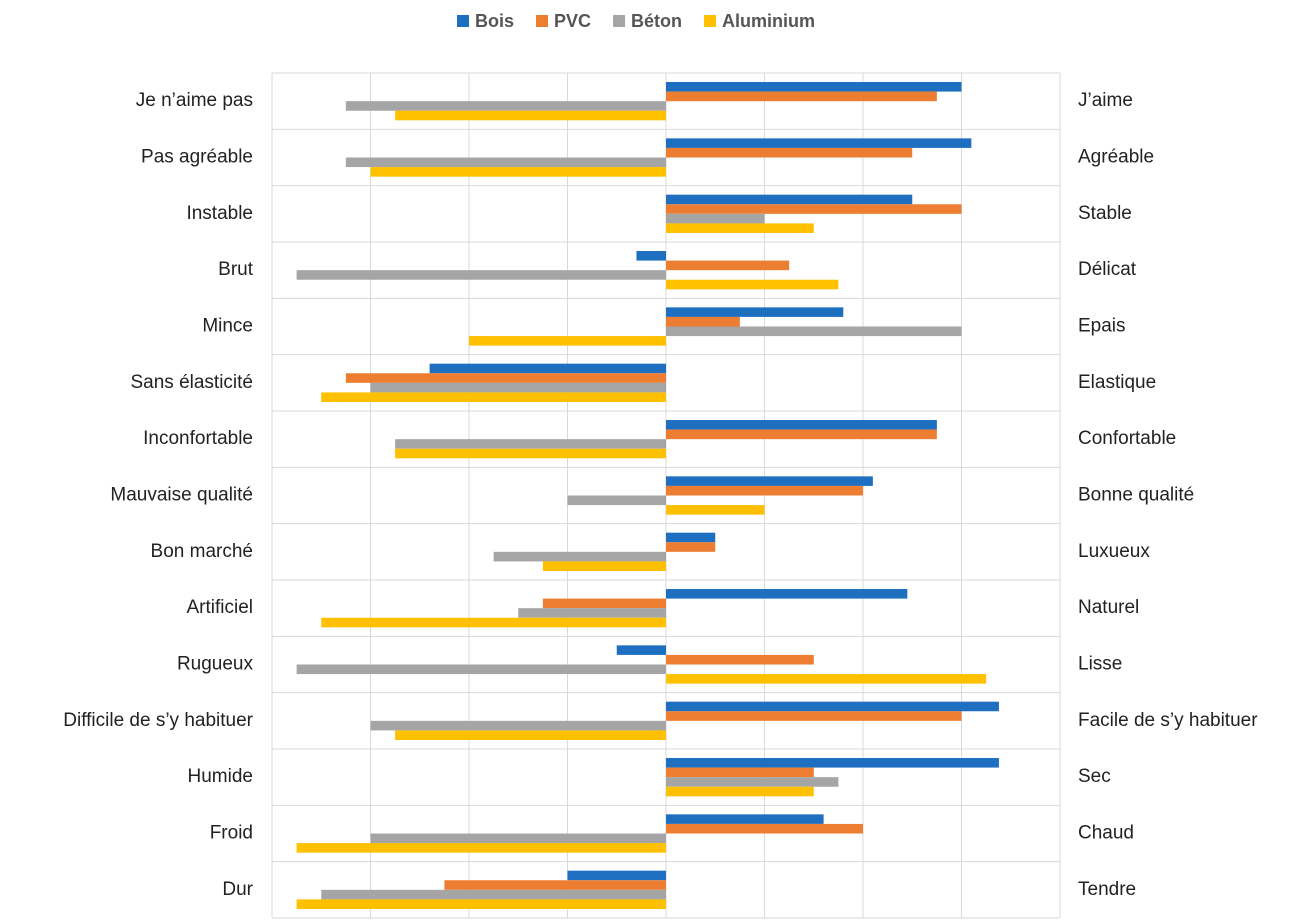 This screenshot has width=1311, height=921. What do you see at coordinates (227, 326) in the screenshot?
I see `left-label: Mince` at bounding box center [227, 326].